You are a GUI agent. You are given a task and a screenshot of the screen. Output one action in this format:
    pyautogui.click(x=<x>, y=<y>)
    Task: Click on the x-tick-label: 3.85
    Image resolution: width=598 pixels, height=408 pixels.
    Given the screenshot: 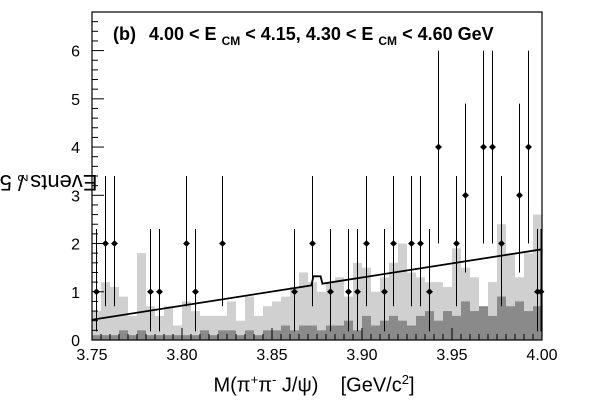 What is the action you would take?
    pyautogui.click(x=271, y=355)
    